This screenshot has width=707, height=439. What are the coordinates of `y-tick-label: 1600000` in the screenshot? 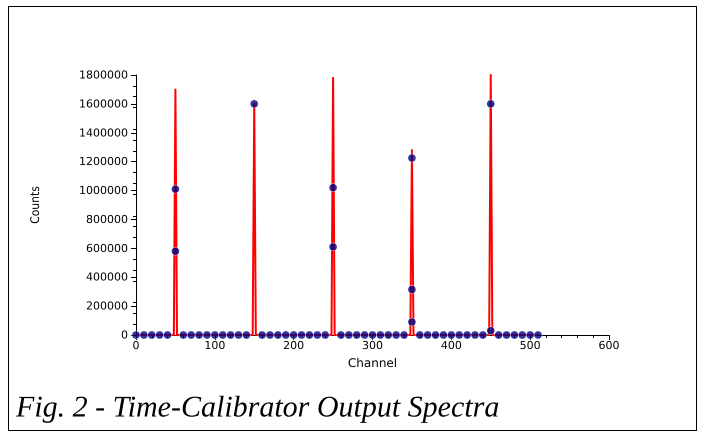 It's located at (103, 103).